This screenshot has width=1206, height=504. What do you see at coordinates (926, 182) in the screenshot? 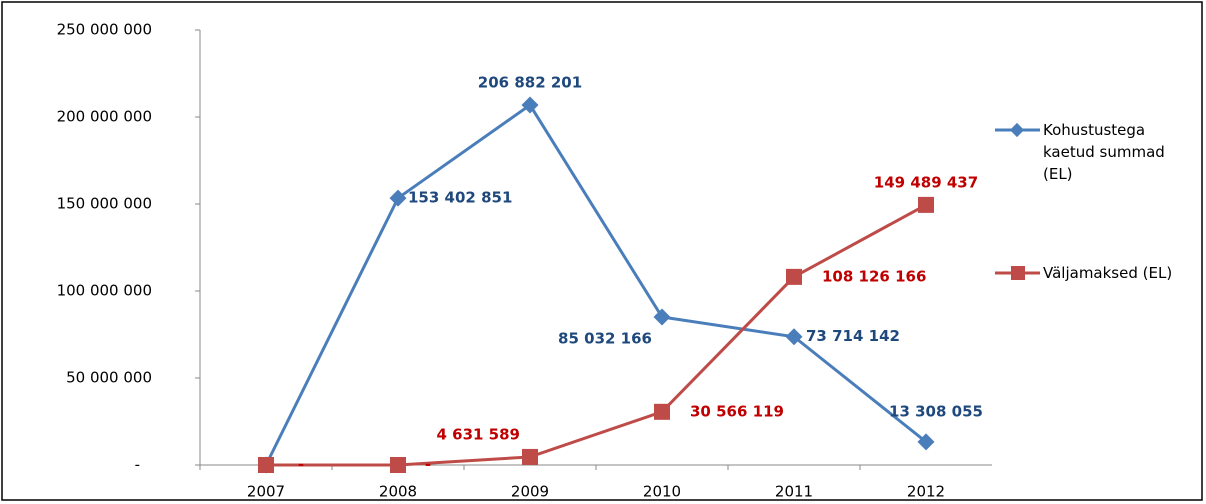
I see `data-label: 149 489 437` at bounding box center [926, 182].